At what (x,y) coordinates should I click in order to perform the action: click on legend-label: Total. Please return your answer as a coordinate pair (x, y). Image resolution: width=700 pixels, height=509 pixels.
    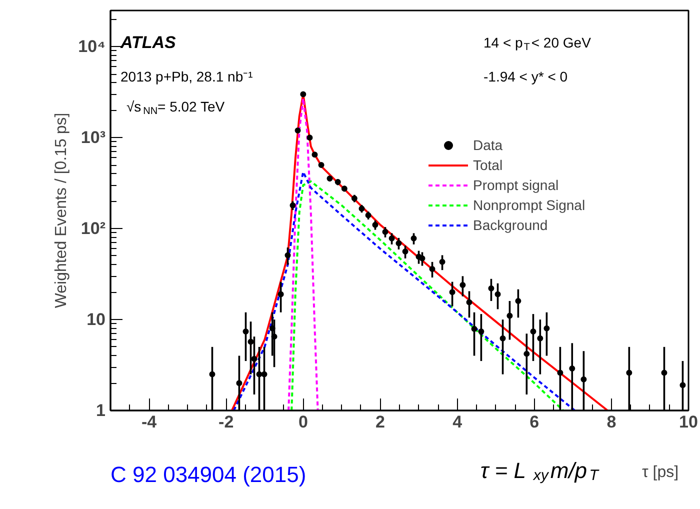
    Looking at the image, I should click on (488, 165).